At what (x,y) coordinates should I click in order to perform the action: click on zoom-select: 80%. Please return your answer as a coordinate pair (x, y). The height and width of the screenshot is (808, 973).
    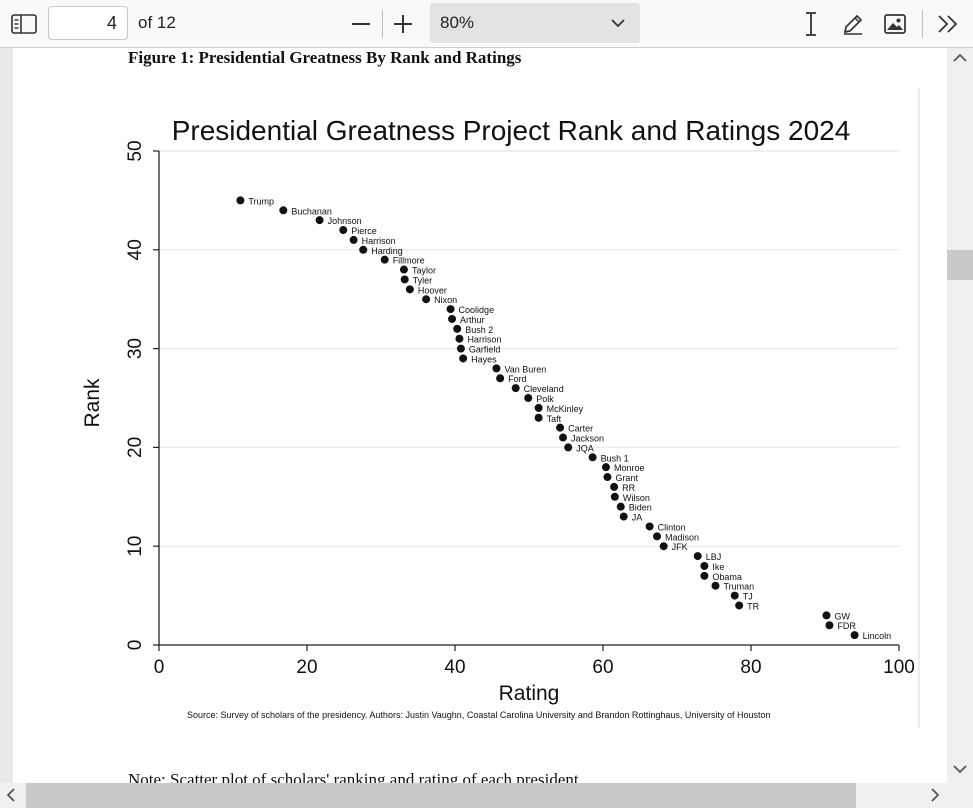
    Looking at the image, I should click on (535, 23).